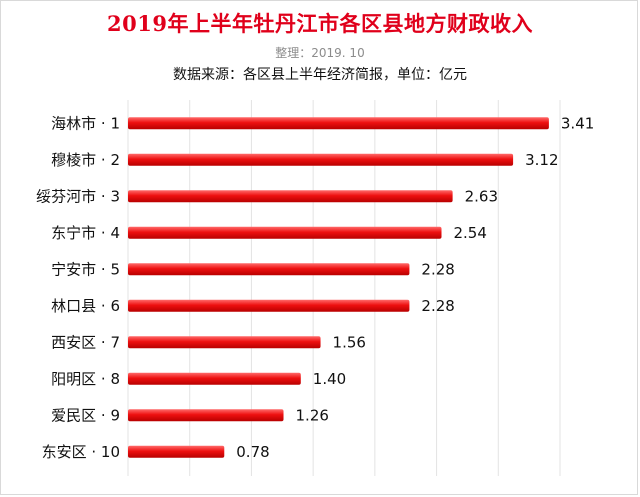 Image resolution: width=640 pixels, height=497 pixels. Describe the element at coordinates (85, 342) in the screenshot. I see `category-label: 西安区 · 7` at that location.